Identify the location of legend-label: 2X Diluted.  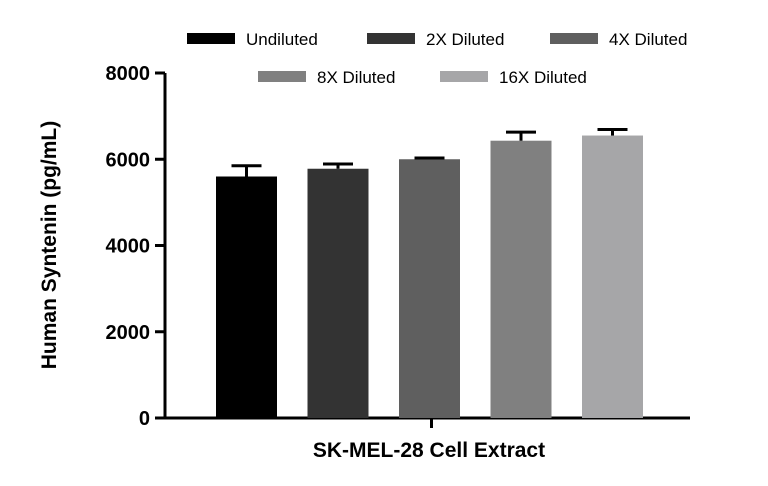
(465, 39).